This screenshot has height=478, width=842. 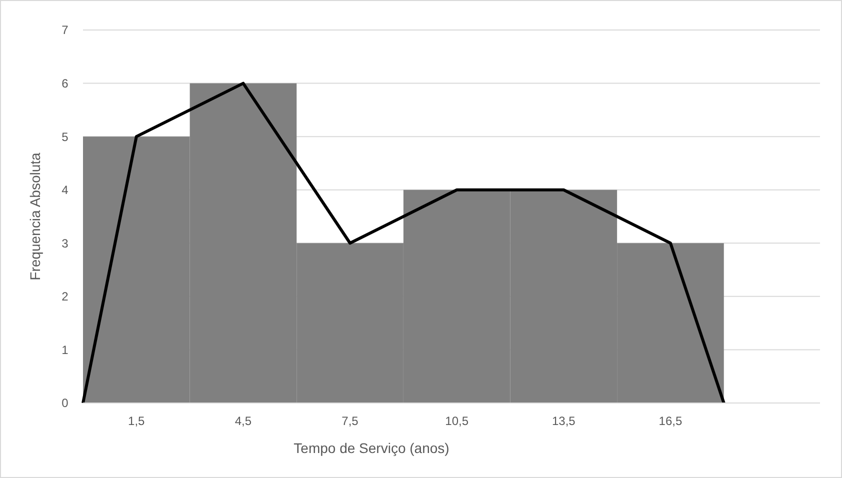 What do you see at coordinates (65, 349) in the screenshot?
I see `y-tick-label: 1` at bounding box center [65, 349].